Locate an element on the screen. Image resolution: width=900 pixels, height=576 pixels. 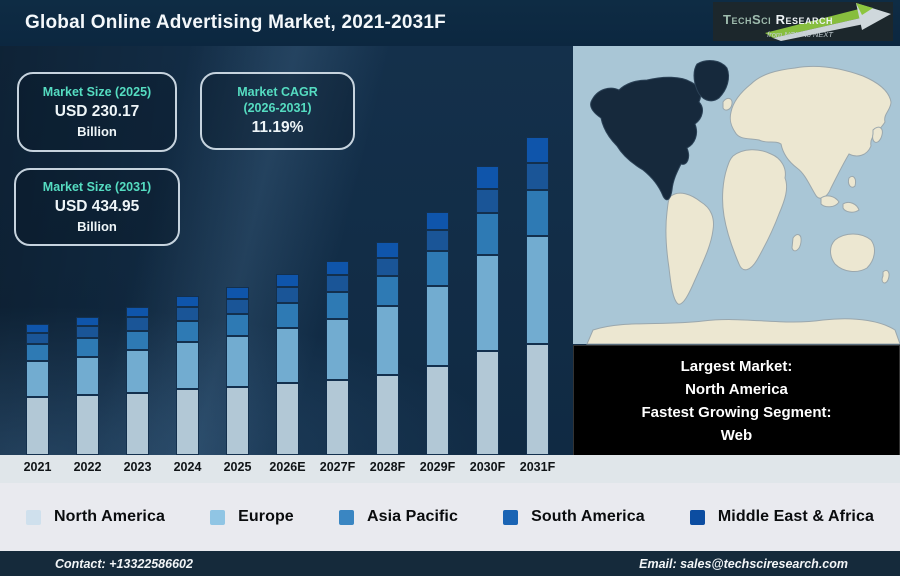
bar-2026e is located at coordinates (287, 250).